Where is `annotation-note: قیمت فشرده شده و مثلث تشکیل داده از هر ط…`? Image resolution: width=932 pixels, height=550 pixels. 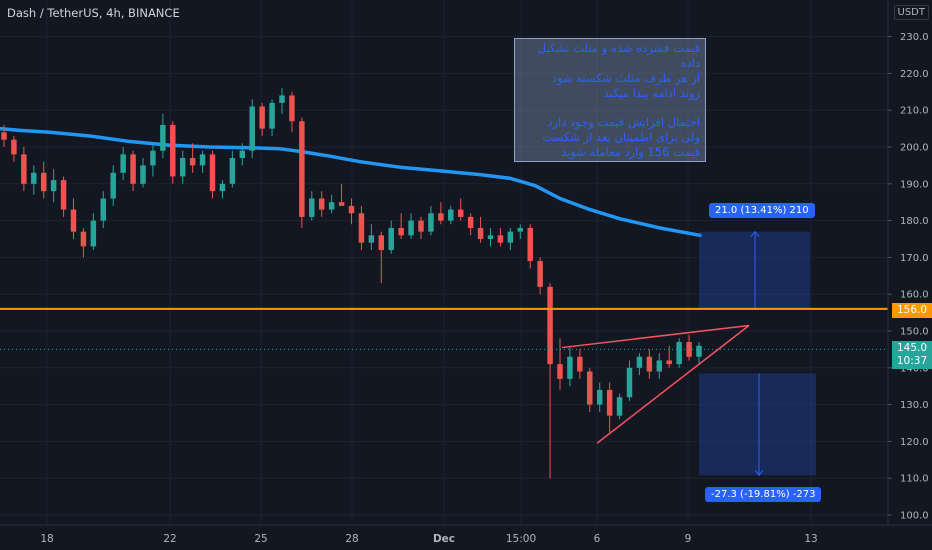
annotation-note: قیمت فشرده شده و مثلث تشکیل داده از هر ط… is located at coordinates (610, 100).